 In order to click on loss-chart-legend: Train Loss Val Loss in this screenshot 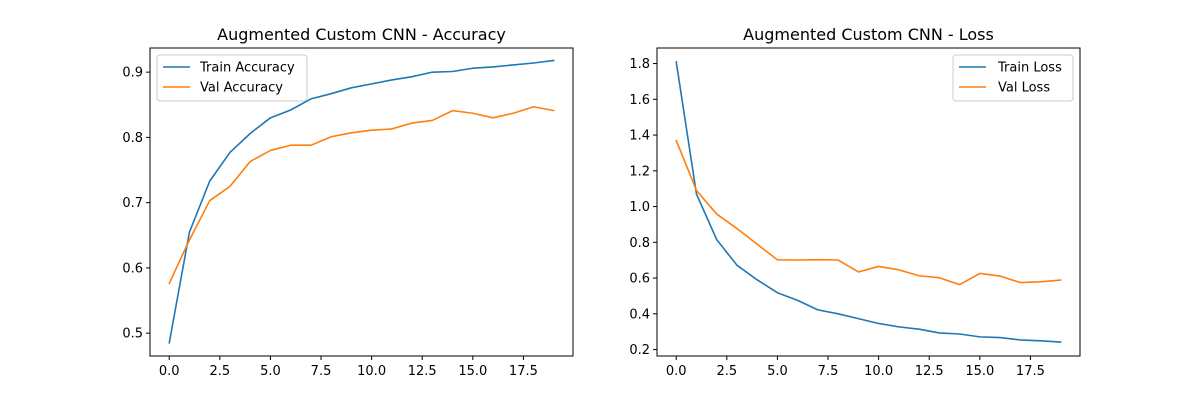, I will do `click(1013, 78)`.